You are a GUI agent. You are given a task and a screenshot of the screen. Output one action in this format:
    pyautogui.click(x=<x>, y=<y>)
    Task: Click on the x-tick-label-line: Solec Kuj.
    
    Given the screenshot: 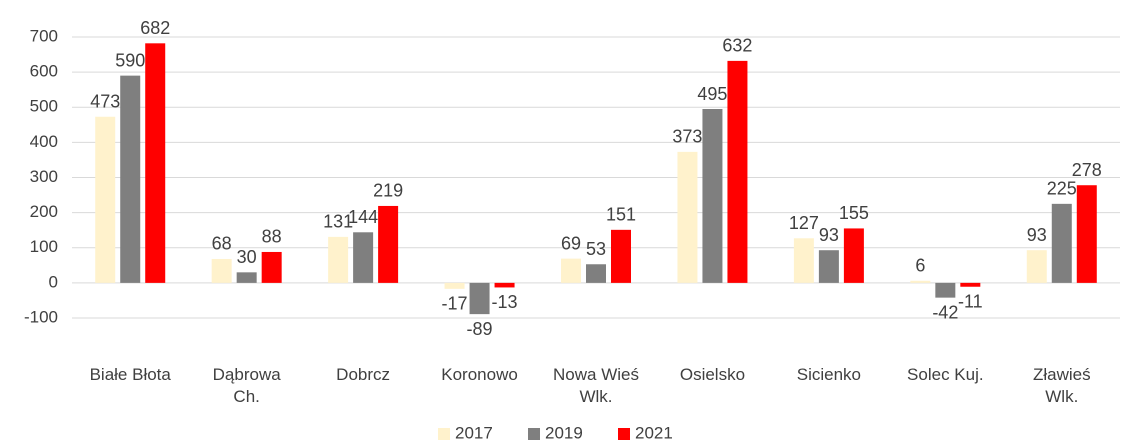 What is the action you would take?
    pyautogui.click(x=945, y=374)
    